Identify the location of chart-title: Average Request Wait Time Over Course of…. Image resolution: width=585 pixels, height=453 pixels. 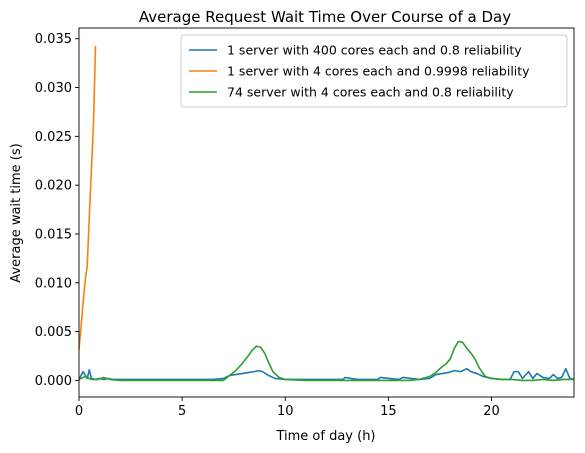
(325, 17).